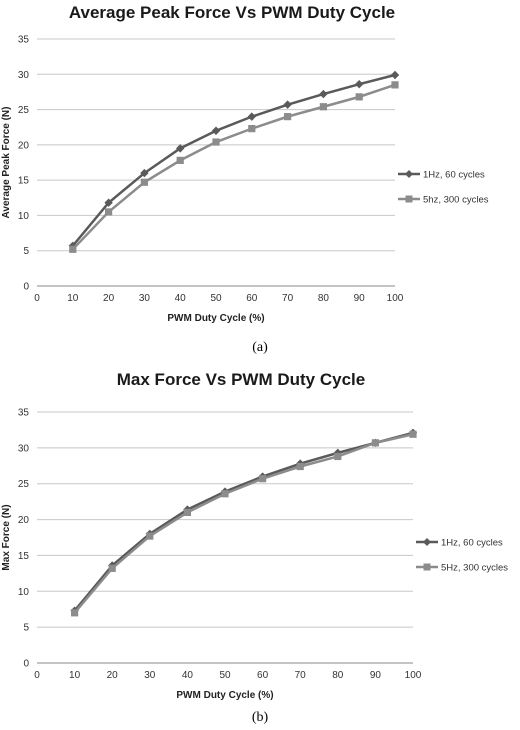 This screenshot has width=520, height=730. What do you see at coordinates (6, 163) in the screenshot?
I see `y-axis-label: Average Peak Force (N)` at bounding box center [6, 163].